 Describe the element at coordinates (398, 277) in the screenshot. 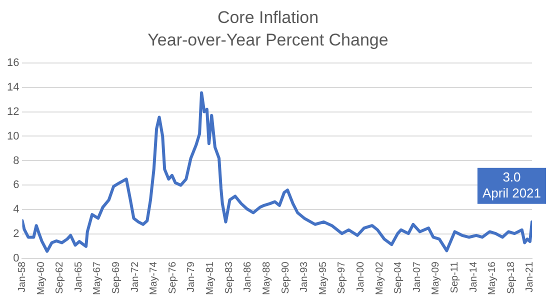

I see `x-tick-label: Sep-04` at that location.